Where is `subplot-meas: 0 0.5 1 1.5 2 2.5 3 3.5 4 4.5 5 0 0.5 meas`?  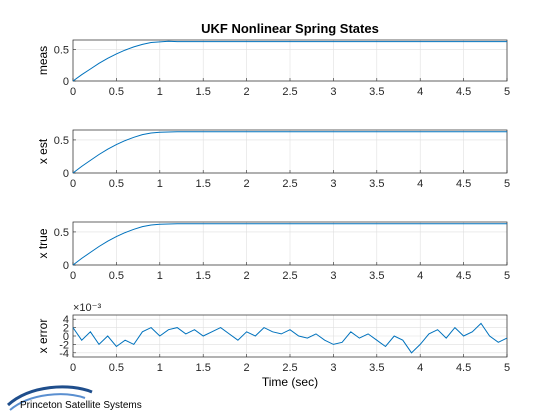
subplot-meas: 0 0.5 1 1.5 2 2.5 3 3.5 4 4.5 5 0 0.5 meas is located at coordinates (273, 68).